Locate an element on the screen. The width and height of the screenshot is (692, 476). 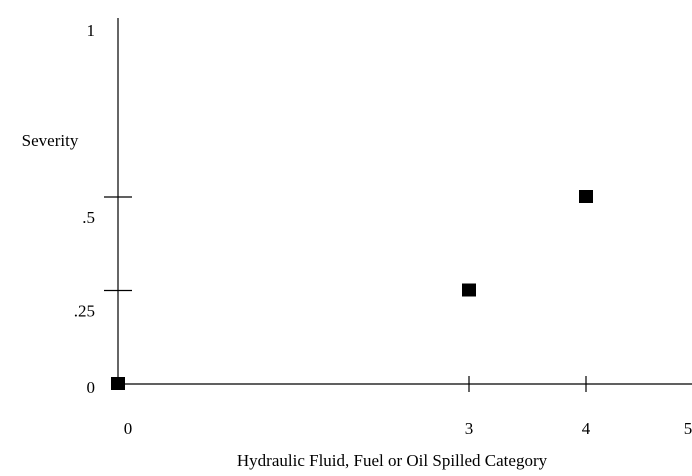
x-tick-label: 4 is located at coordinates (586, 428).